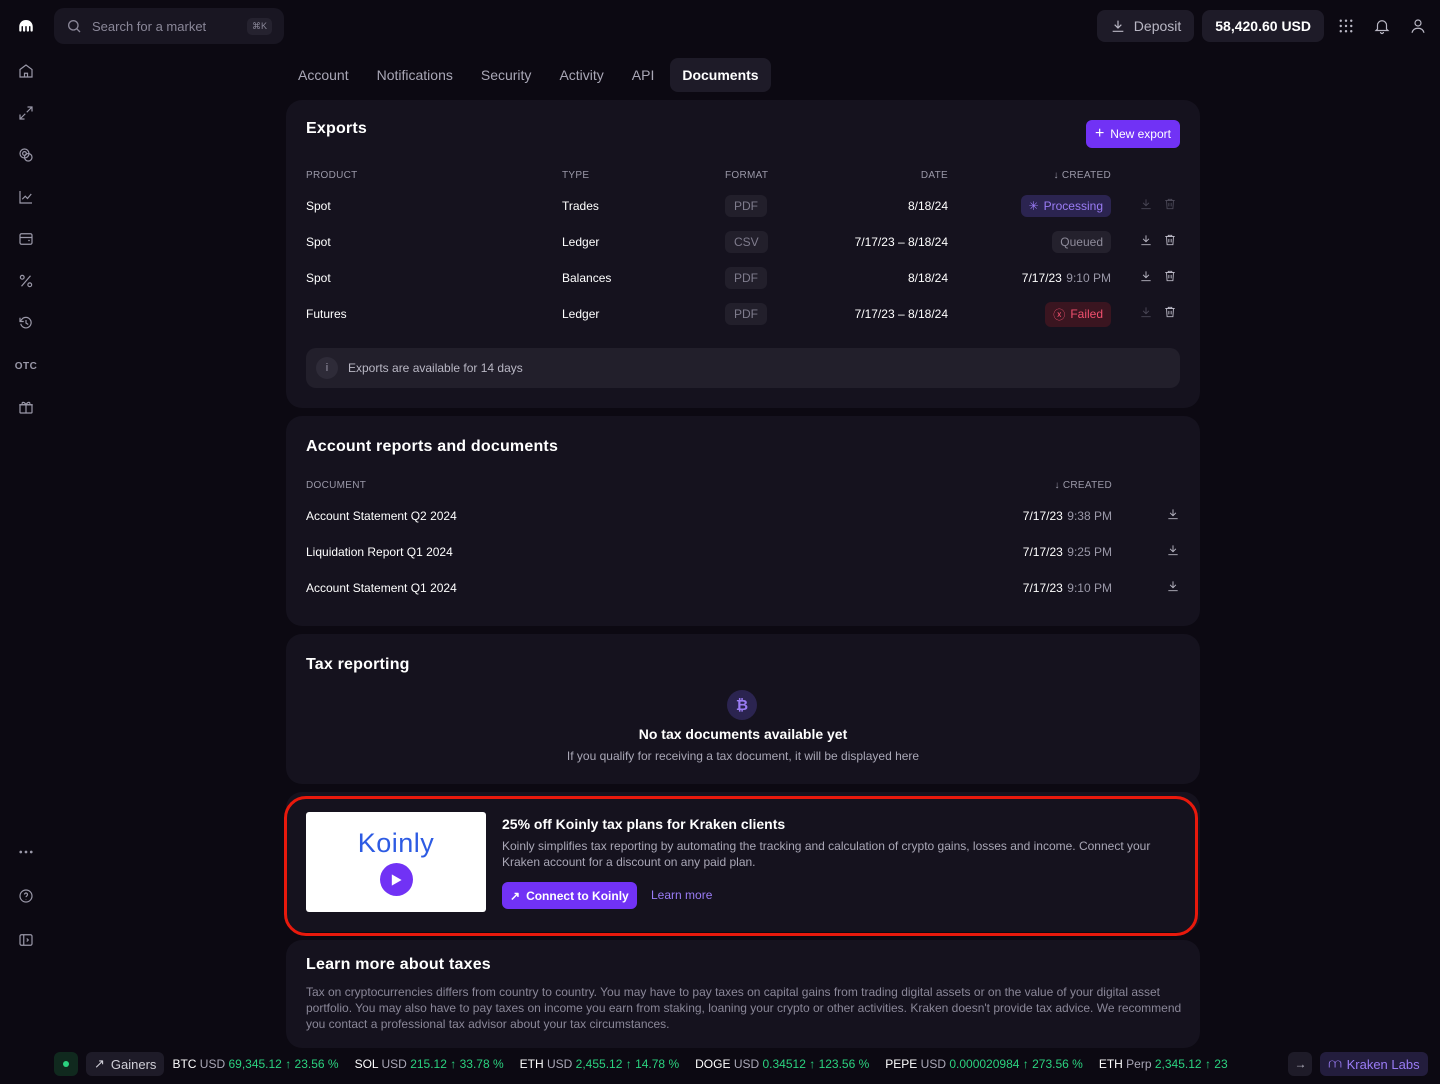 The image size is (1440, 1084). I want to click on arrow-right-icon: →, so click(1300, 1064).